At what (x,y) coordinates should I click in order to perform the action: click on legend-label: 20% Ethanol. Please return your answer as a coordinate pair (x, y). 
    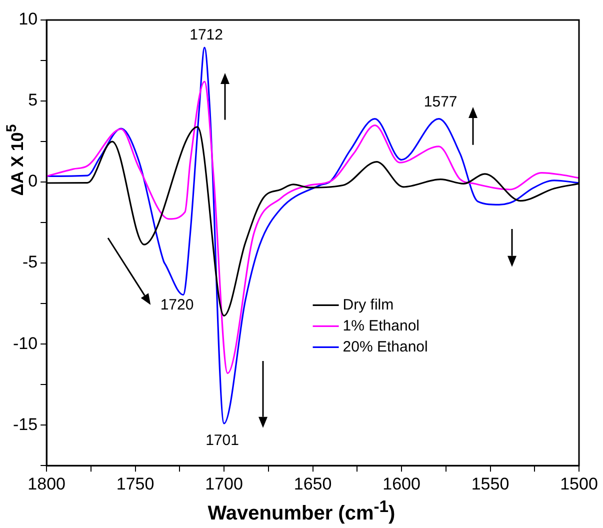
    Looking at the image, I should click on (385, 347).